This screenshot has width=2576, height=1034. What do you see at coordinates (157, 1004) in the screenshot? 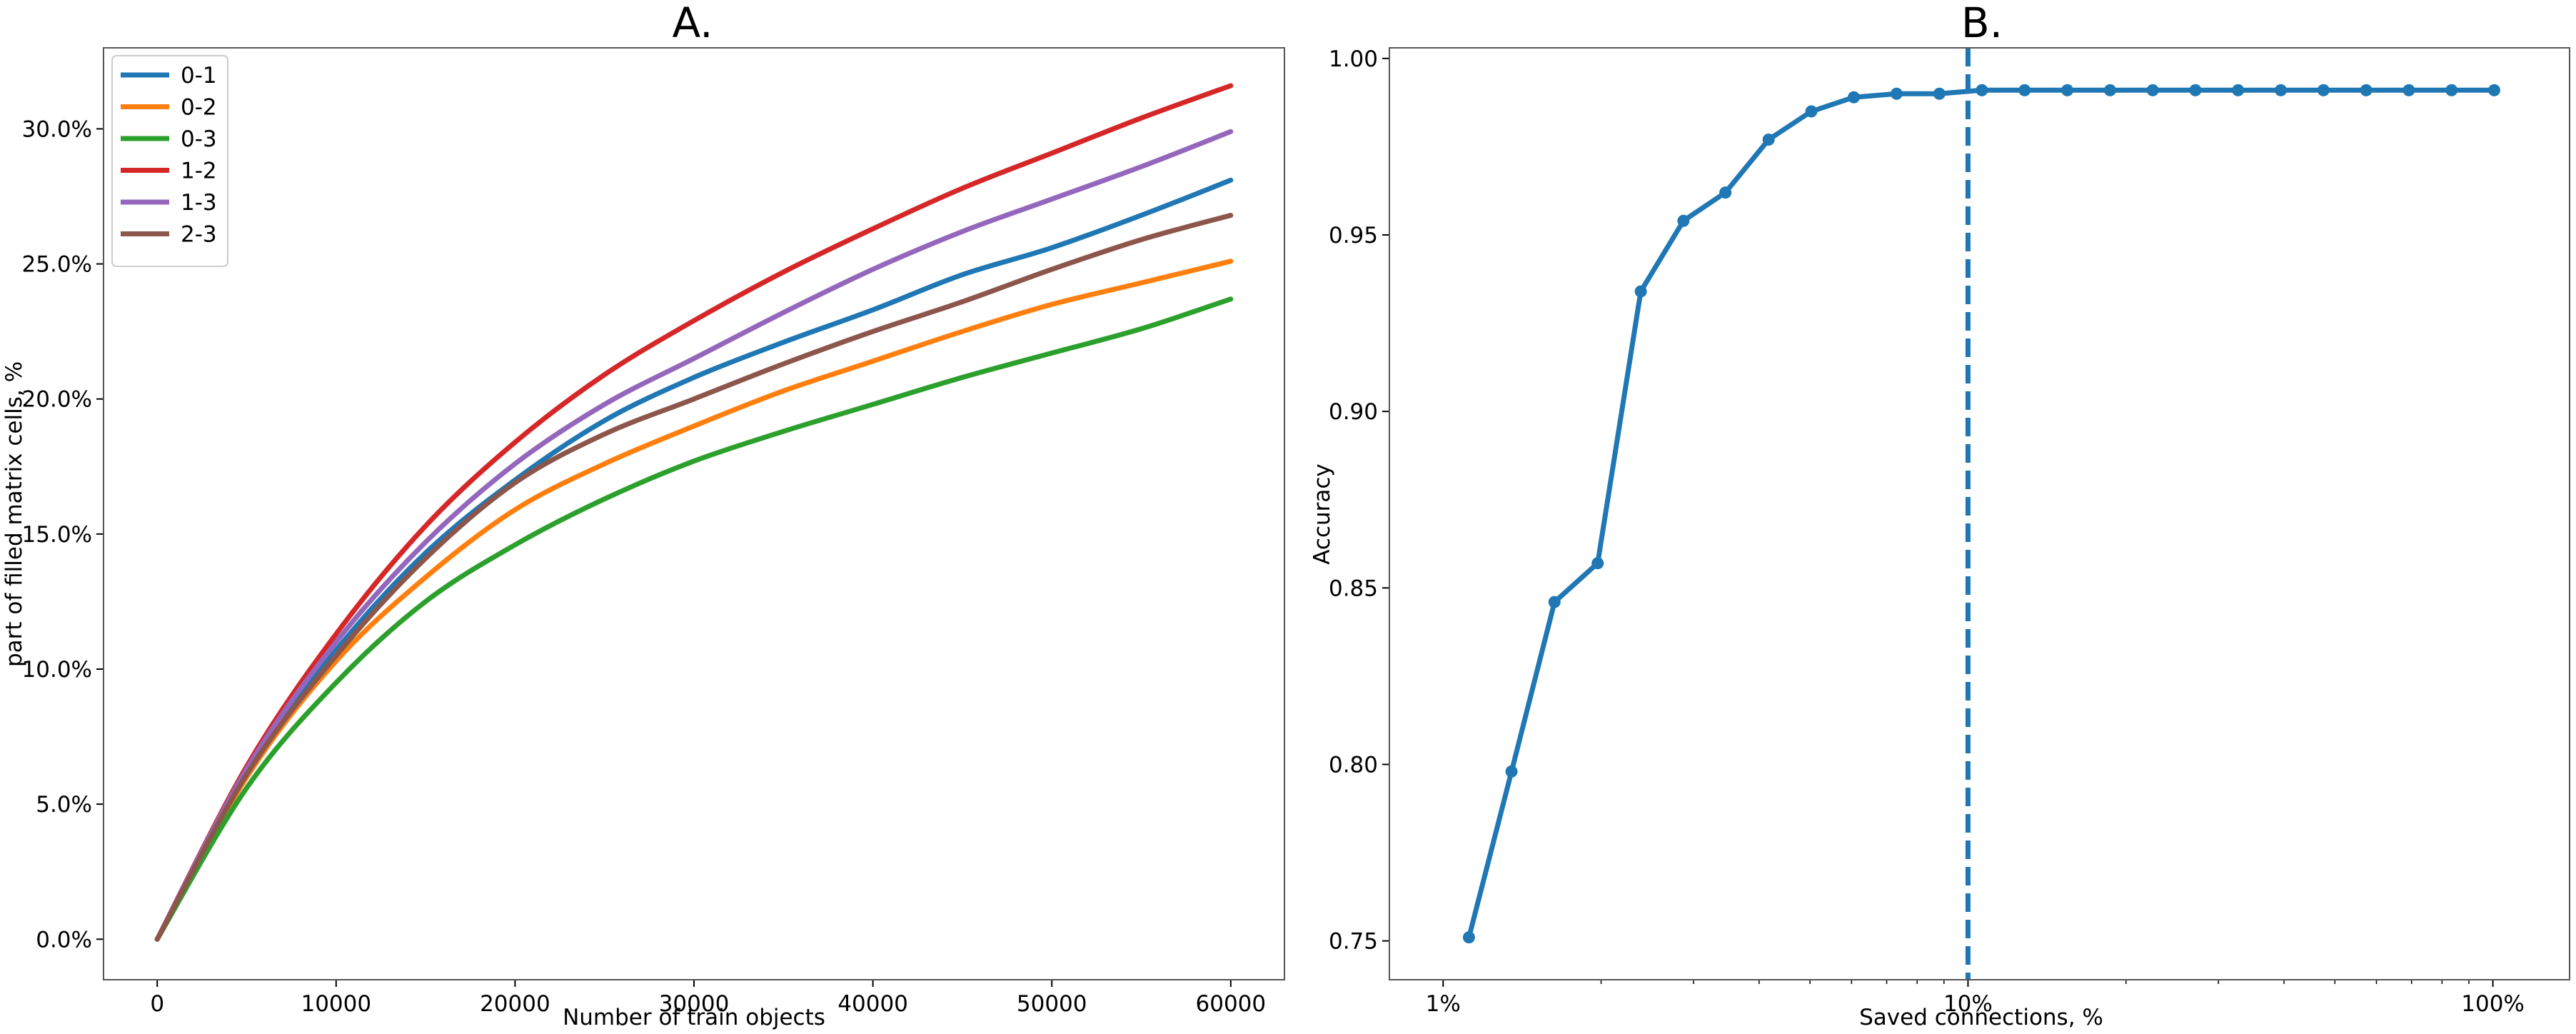
I see `panel-a-x-tick-label: 0` at bounding box center [157, 1004].